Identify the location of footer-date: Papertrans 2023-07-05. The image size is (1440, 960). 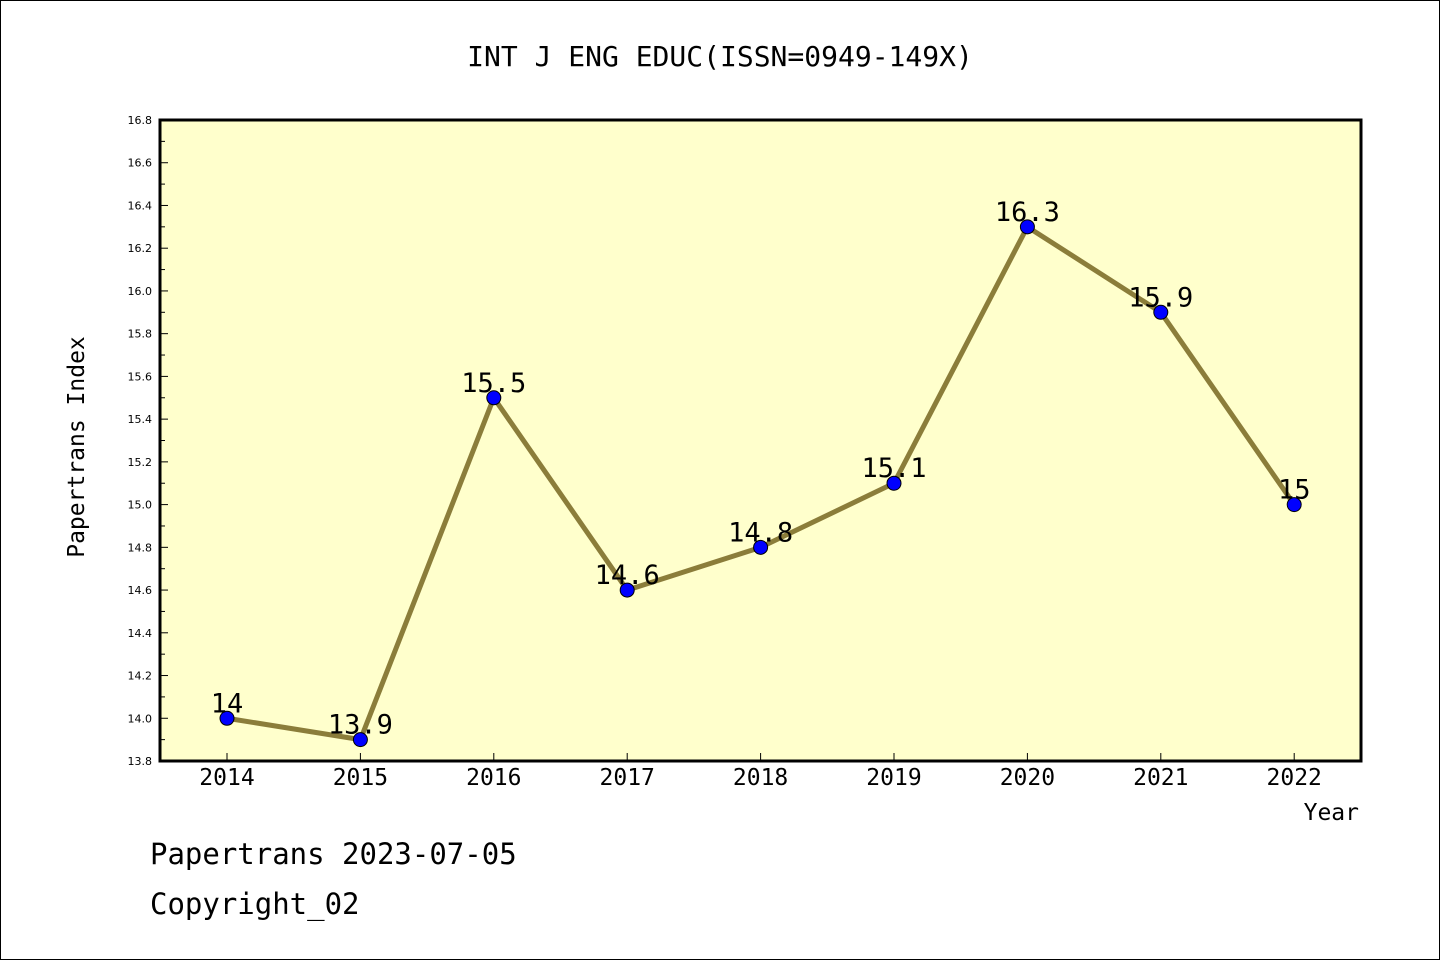
(333, 854).